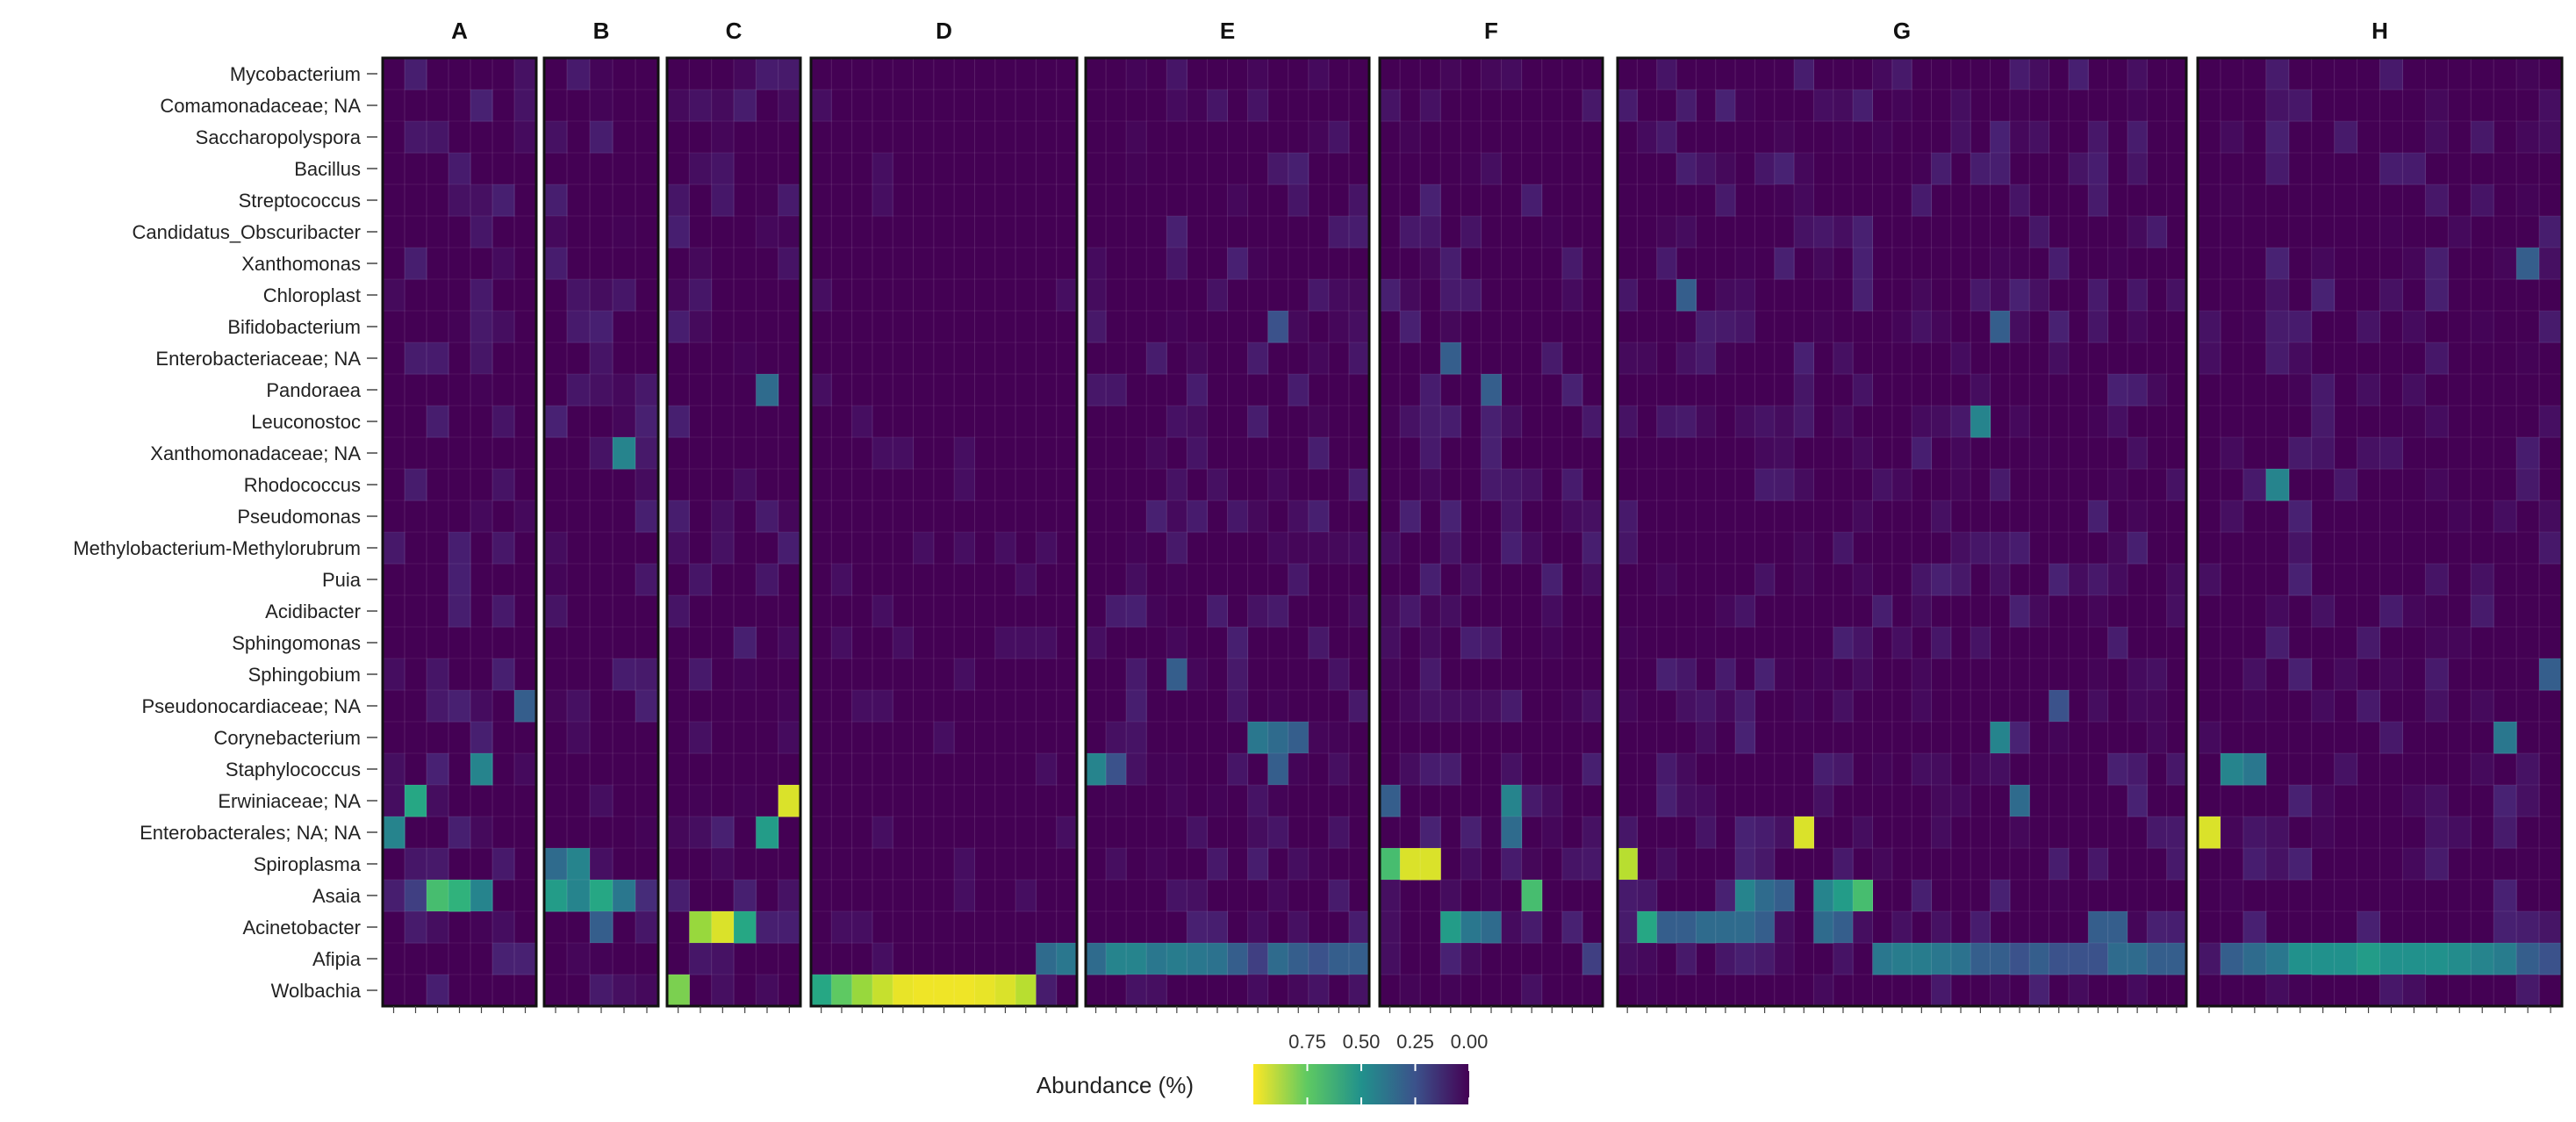 The width and height of the screenshot is (2576, 1122). Describe the element at coordinates (296, 643) in the screenshot. I see `row-label-sphingomonas: Sphingomonas` at that location.